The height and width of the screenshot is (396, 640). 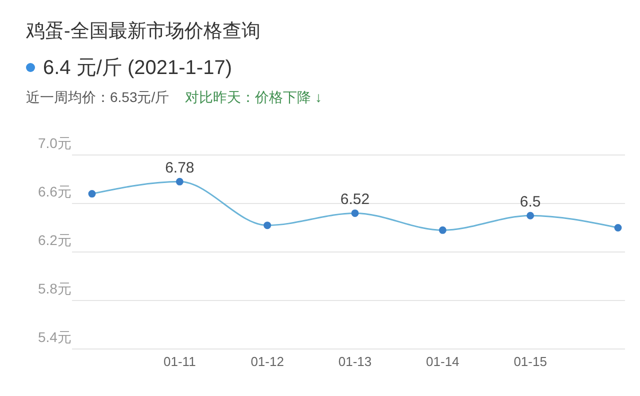 I want to click on data-label: 6.5, so click(x=530, y=202).